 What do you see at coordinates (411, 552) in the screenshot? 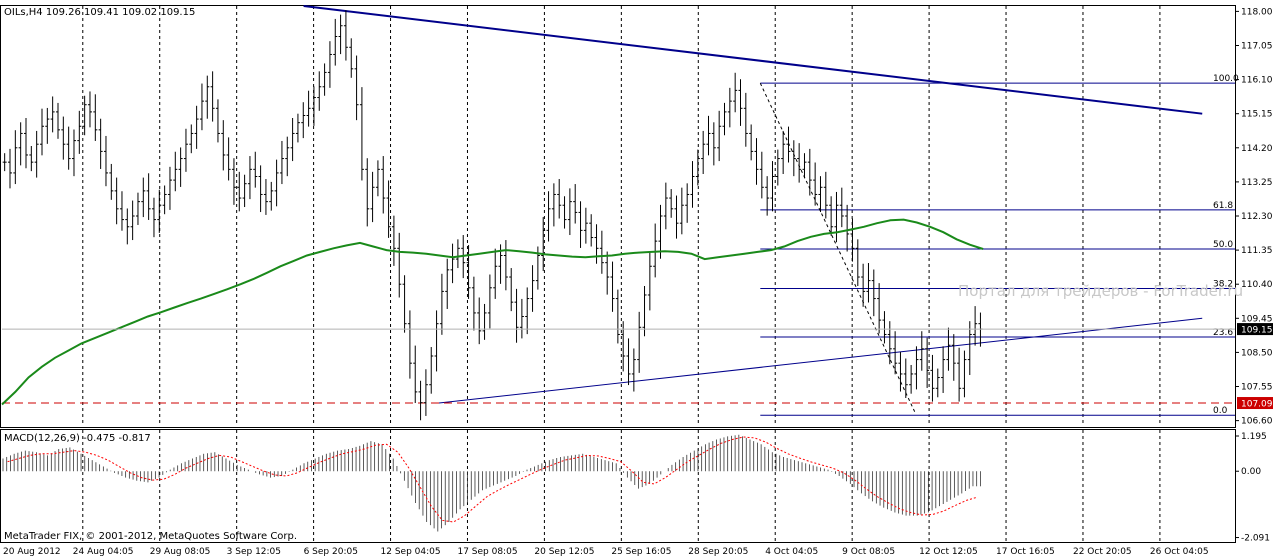
I see `time-label: 12 Sep 04:05` at bounding box center [411, 552].